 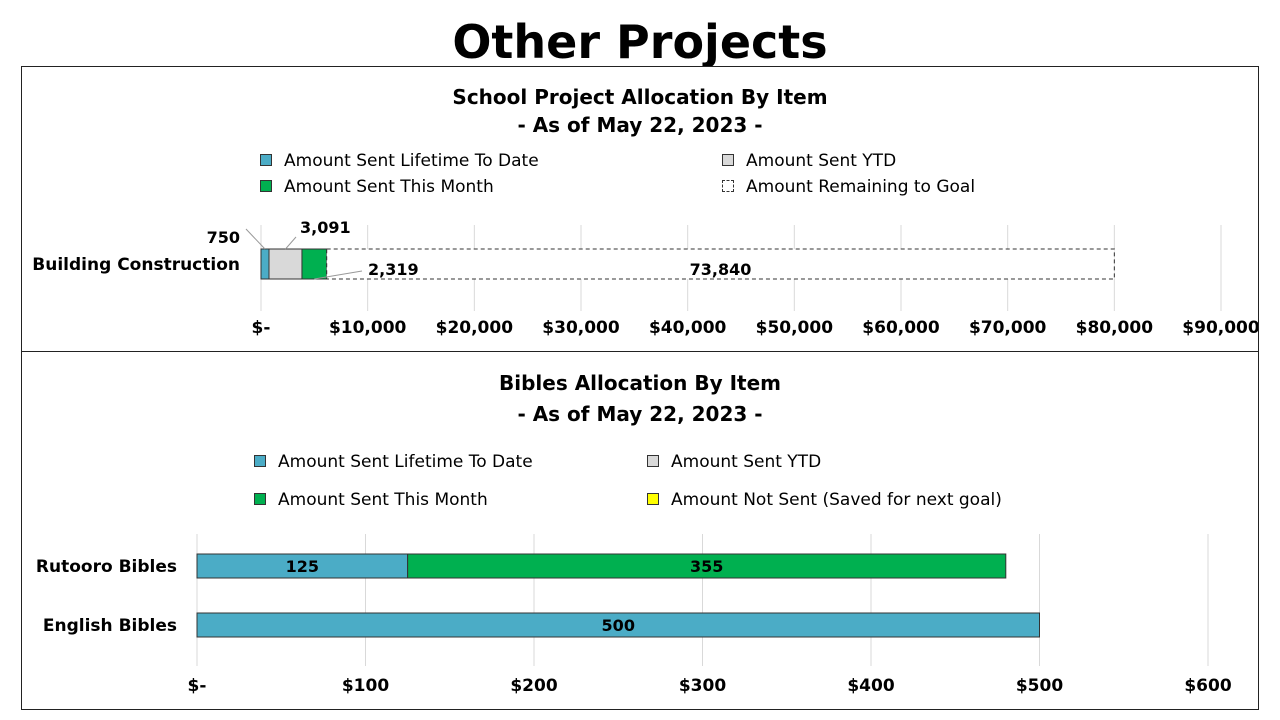 What do you see at coordinates (581, 328) in the screenshot?
I see `x-tick-label: $30,000` at bounding box center [581, 328].